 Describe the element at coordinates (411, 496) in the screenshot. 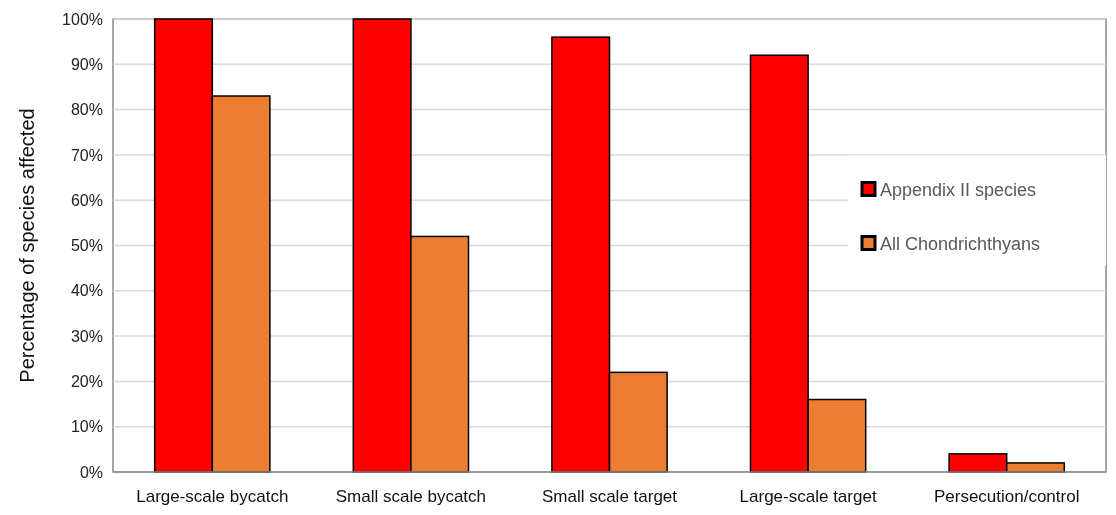

I see `x-tick-label: Small scale bycatch` at that location.